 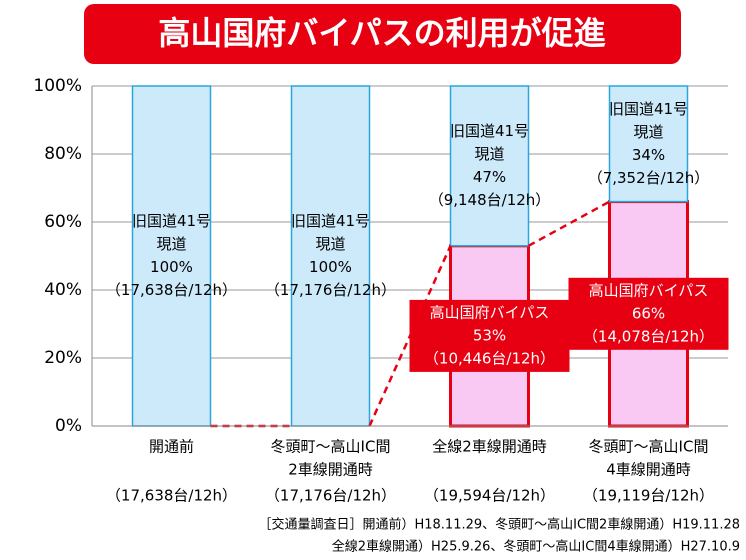 What do you see at coordinates (63, 358) in the screenshot?
I see `y-tick-label: 20%` at bounding box center [63, 358].